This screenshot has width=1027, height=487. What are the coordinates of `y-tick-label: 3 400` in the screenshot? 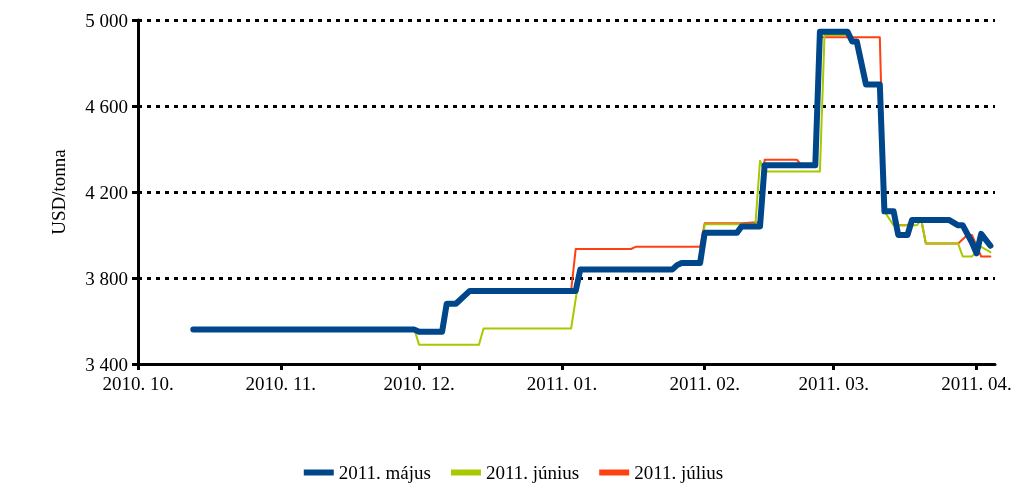 It's located at (106, 364).